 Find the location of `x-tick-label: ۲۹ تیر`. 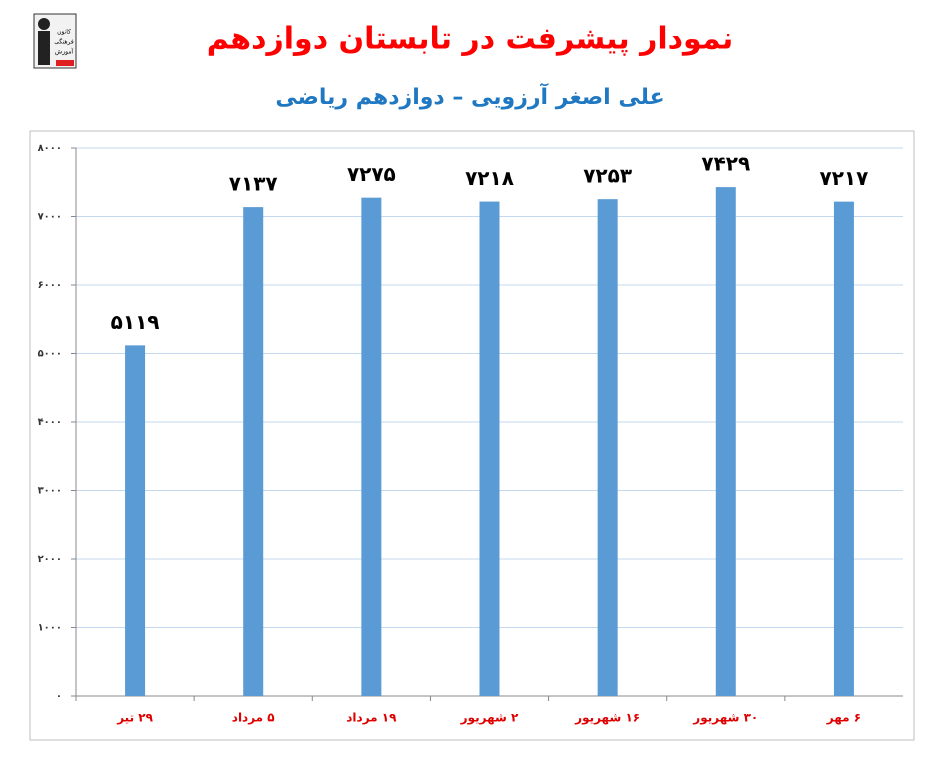

x-tick-label: ۲۹ تیر is located at coordinates (134, 718).